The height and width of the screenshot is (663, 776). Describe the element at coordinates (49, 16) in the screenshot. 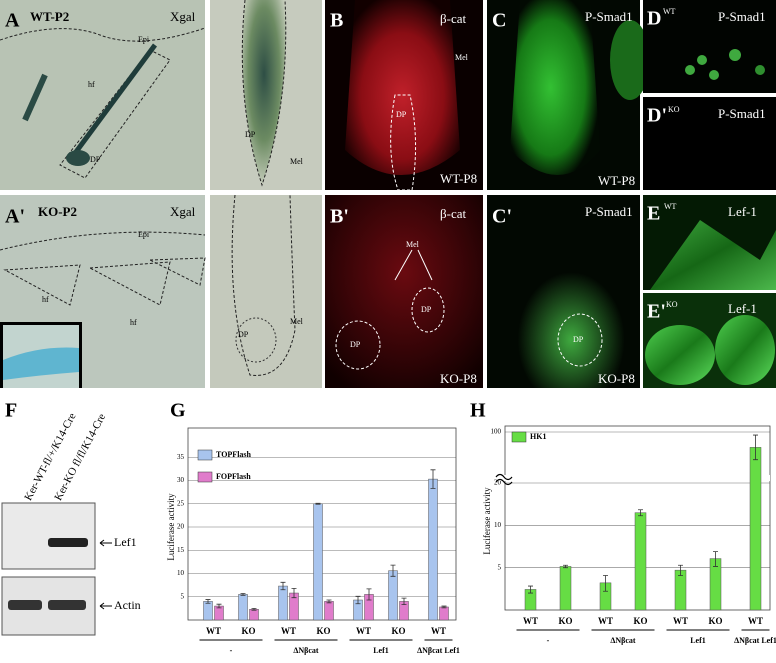

I see `sample-label: WT-P2` at that location.